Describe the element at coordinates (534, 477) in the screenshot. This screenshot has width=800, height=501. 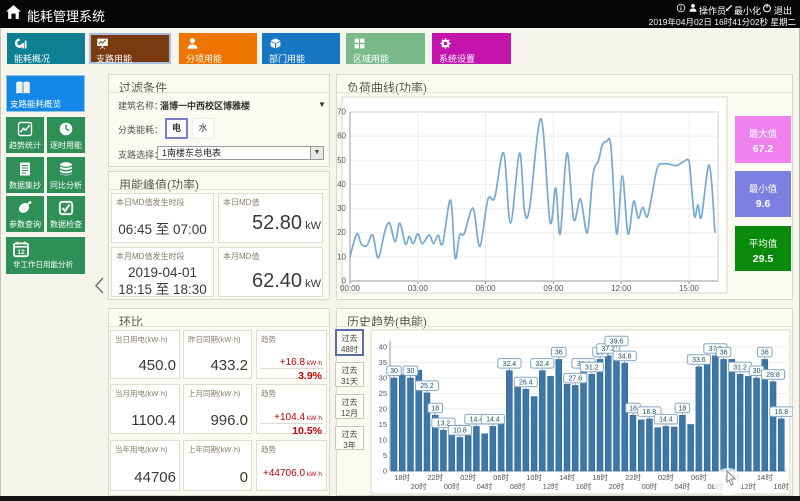
I see `svg-text: 10时` at that location.